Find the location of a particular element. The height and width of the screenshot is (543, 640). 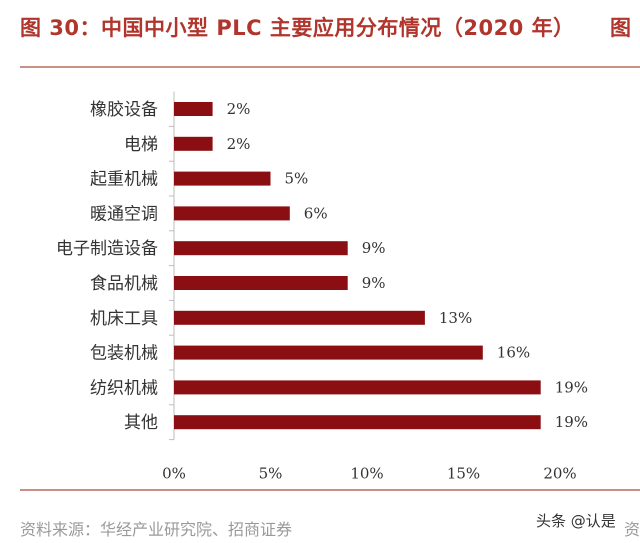

x-tick-label: 15% is located at coordinates (463, 474).